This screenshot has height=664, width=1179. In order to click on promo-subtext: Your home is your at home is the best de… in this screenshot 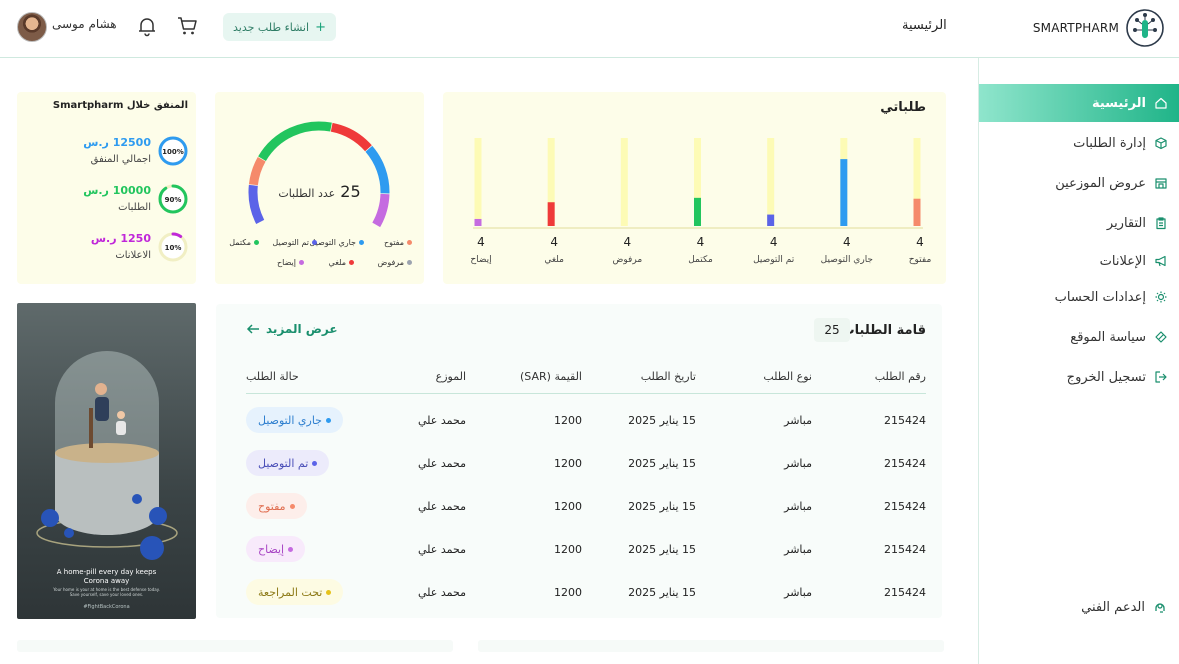, I will do `click(106, 592)`.